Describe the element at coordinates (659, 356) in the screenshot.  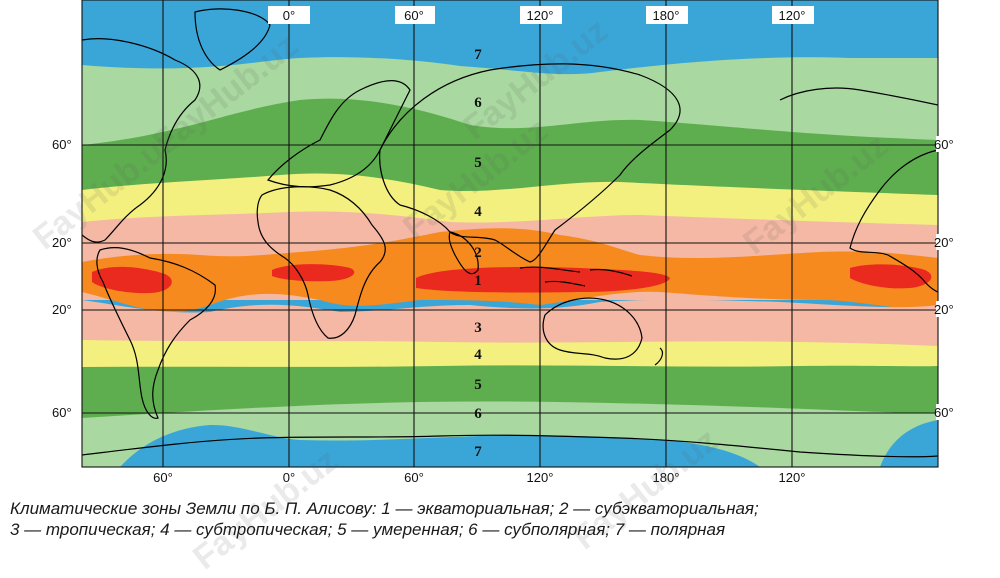
I see `new-zealand-outline` at that location.